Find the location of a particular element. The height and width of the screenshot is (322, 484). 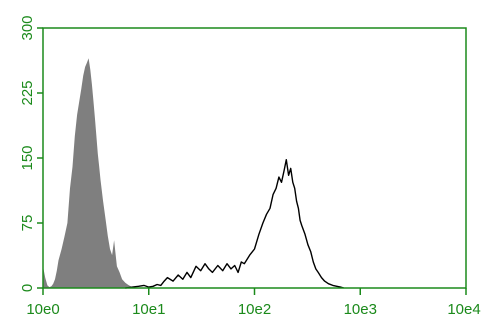

x-tick-label: 10e0 is located at coordinates (42, 309).